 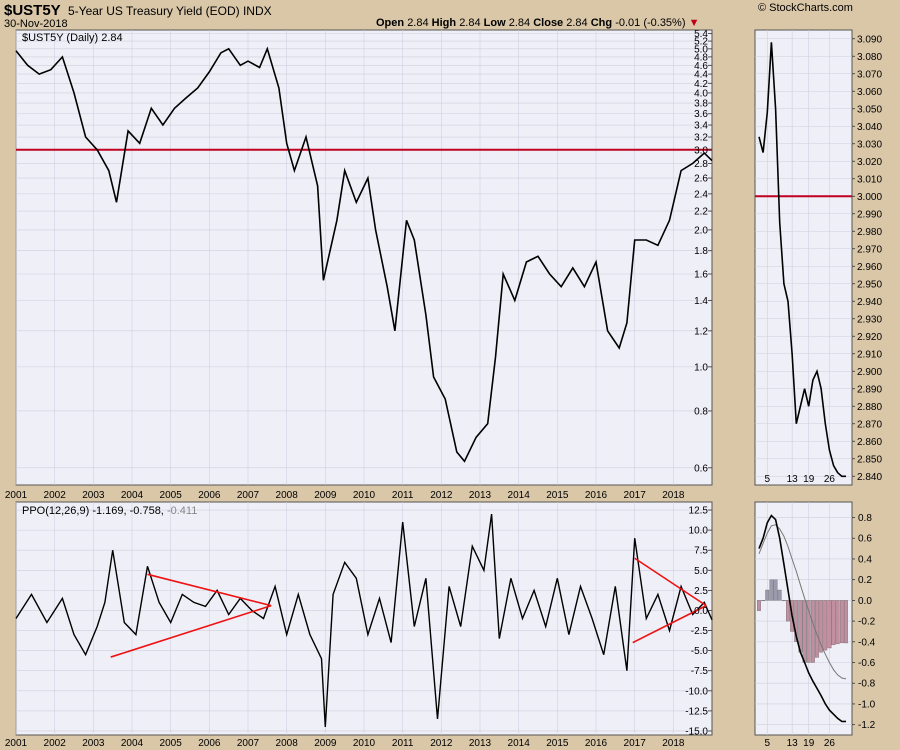 I want to click on zoom-y-tick-label: 3.030, so click(x=869, y=144).